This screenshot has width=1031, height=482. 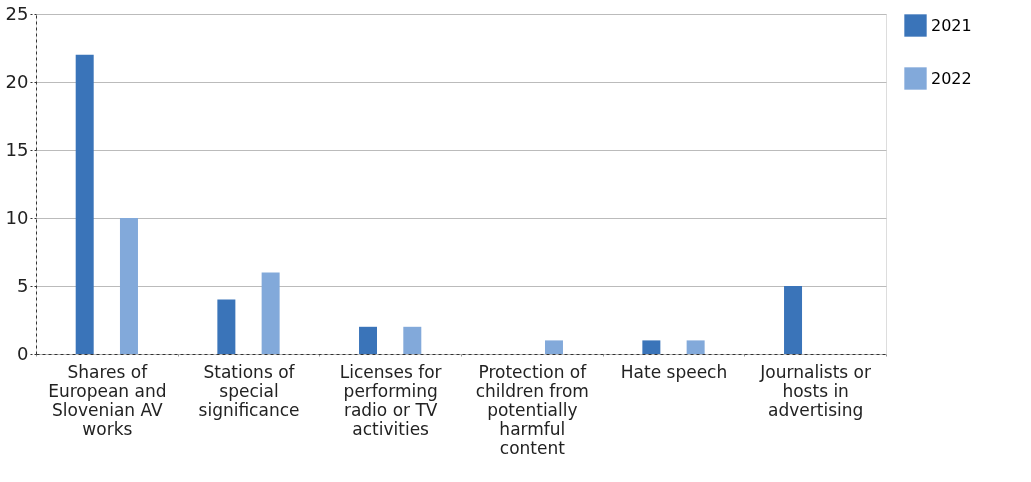 What do you see at coordinates (23, 285) in the screenshot?
I see `y-tick-label: 5` at bounding box center [23, 285].